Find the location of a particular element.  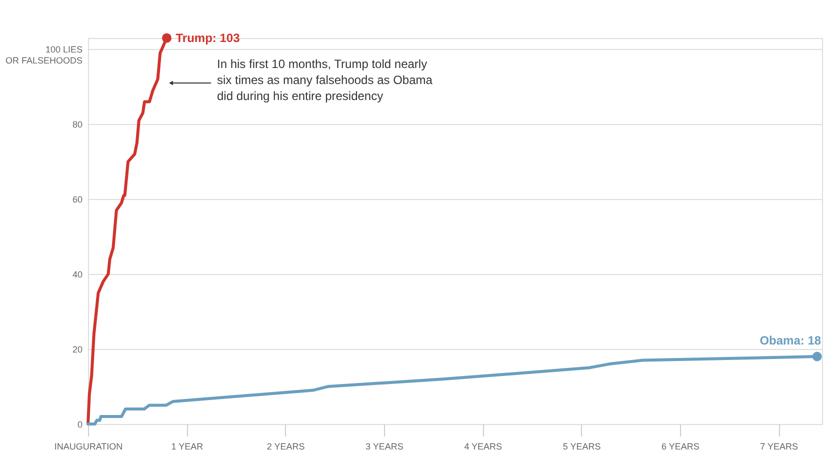

annotation: In his first 10 months, Trump told nearly six times as many falsehoods as Obama did during his entire presidency is located at coordinates (325, 80).